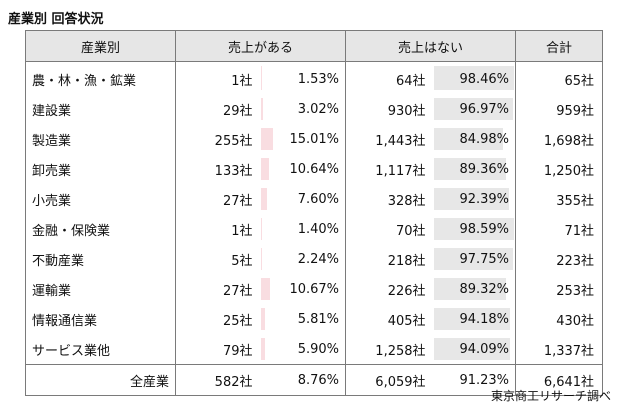  Describe the element at coordinates (100, 77) in the screenshot. I see `row-industry: 農・林・漁・鉱業` at that location.